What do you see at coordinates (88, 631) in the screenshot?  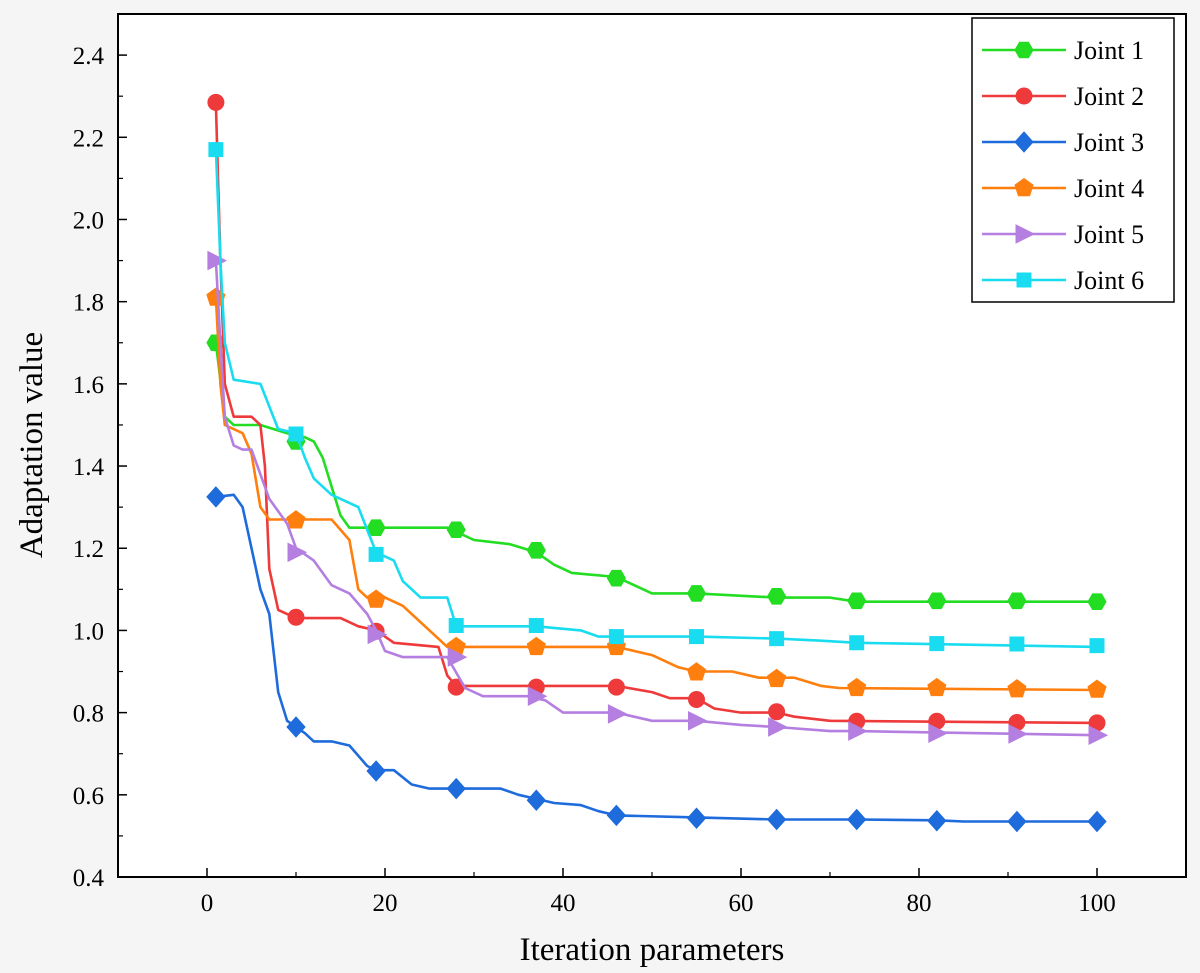 I see `y-tick-label: 1.0` at bounding box center [88, 631].